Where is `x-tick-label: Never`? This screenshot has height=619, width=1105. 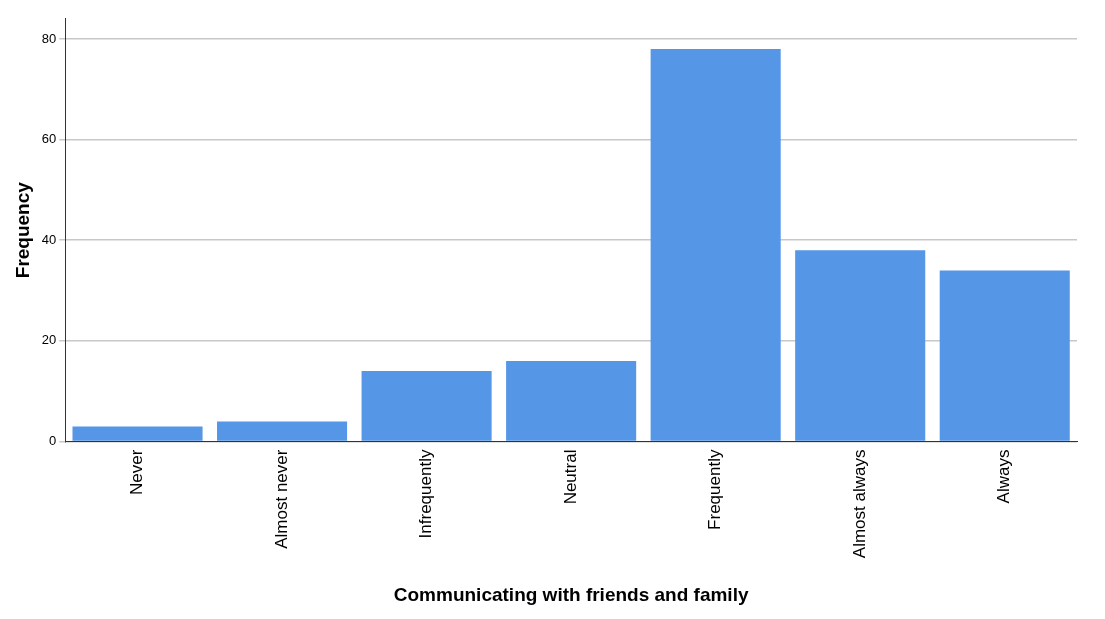
x-tick-label: Never is located at coordinates (137, 472).